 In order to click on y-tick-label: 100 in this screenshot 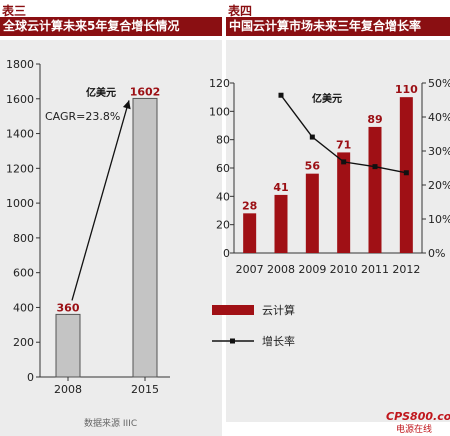, I will do `click(219, 111)`.